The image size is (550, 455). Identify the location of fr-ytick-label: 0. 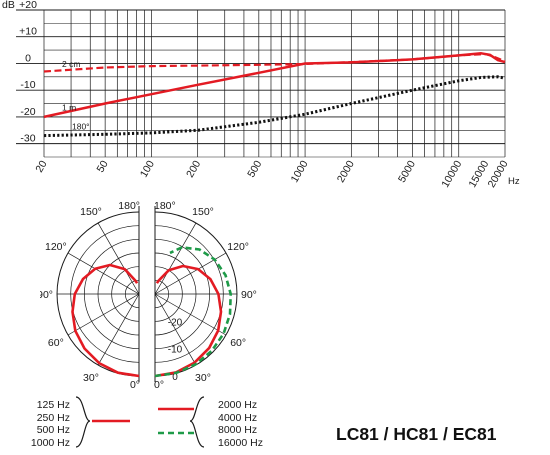
(28, 58).